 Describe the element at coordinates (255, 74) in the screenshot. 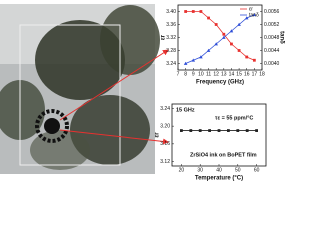

I see `x-tick-label: 17` at that location.